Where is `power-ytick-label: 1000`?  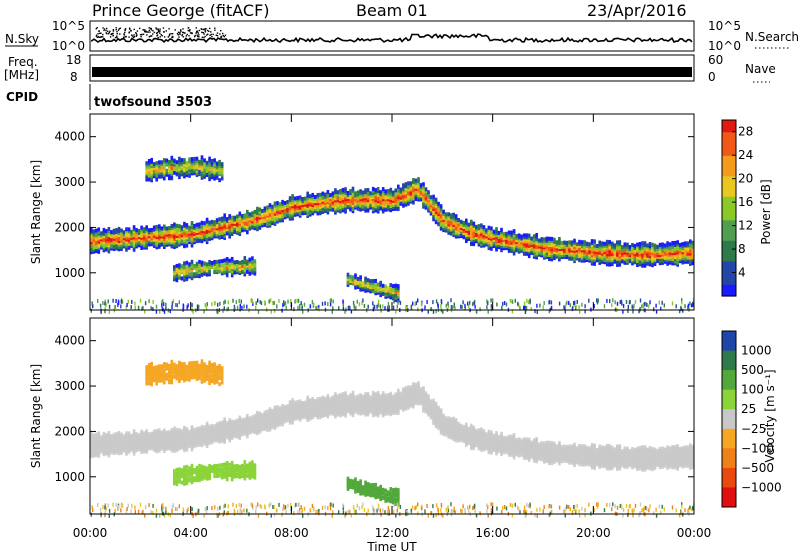
power-ytick-label: 1000 is located at coordinates (69, 273).